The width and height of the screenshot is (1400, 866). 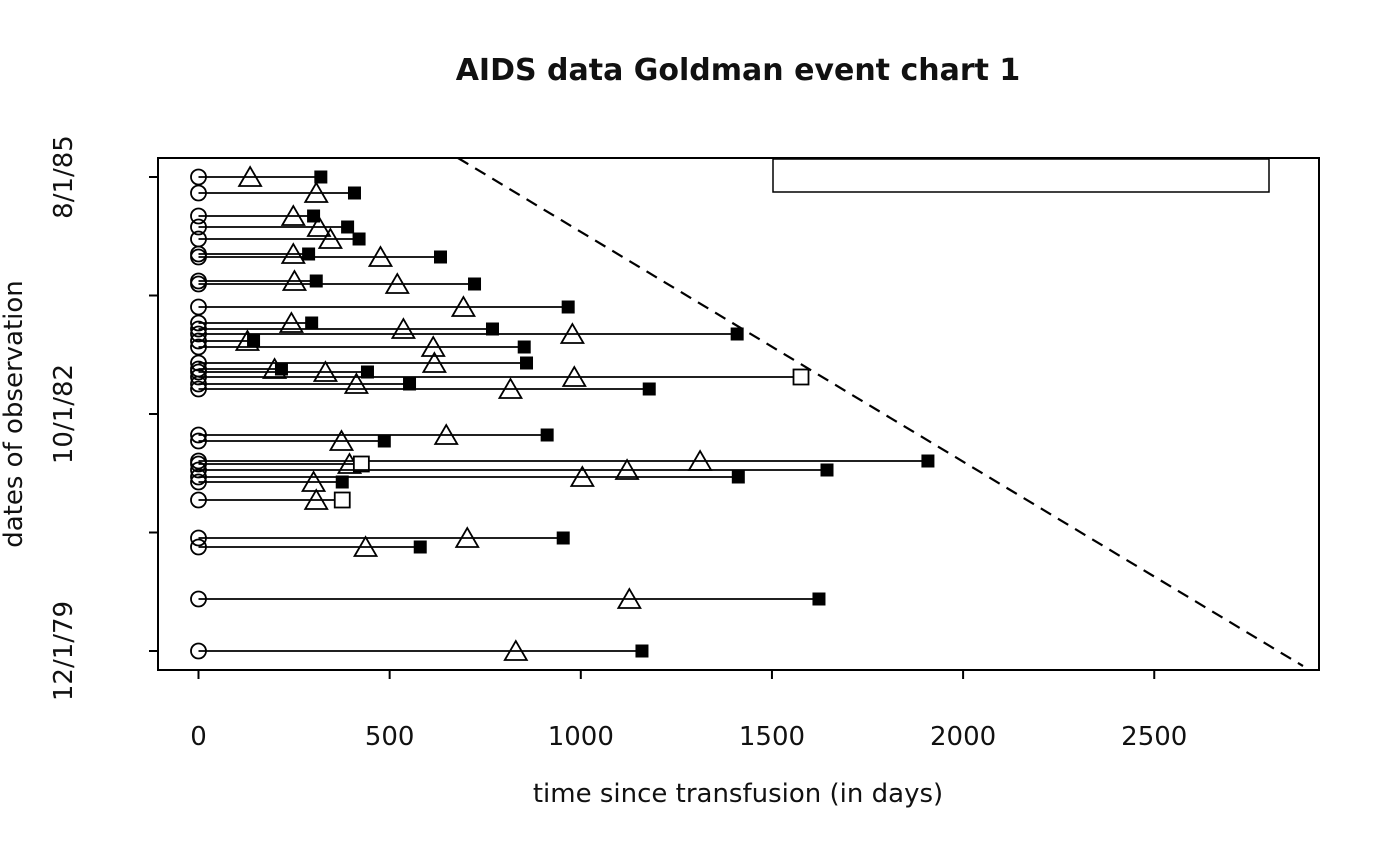 I want to click on x-tick-label: 500, so click(x=390, y=737).